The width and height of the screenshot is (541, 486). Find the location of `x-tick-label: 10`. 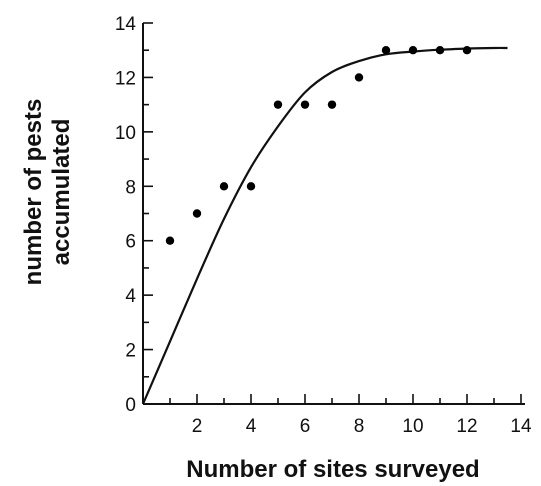

x-tick-label: 10 is located at coordinates (412, 426).